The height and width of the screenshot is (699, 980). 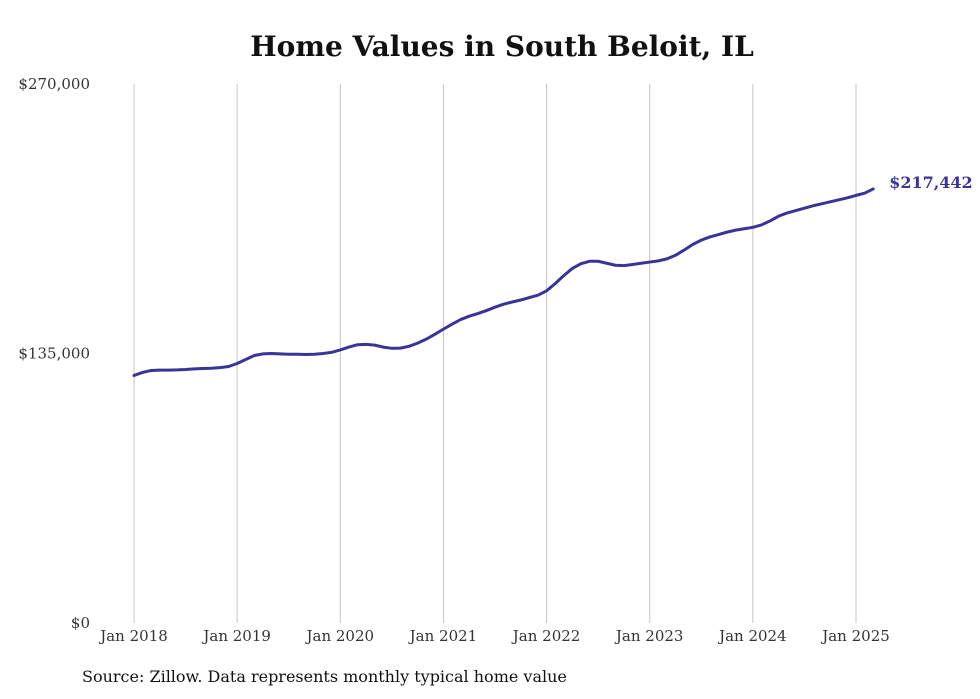 What do you see at coordinates (649, 636) in the screenshot?
I see `x-tick-label: Jan 2023` at bounding box center [649, 636].